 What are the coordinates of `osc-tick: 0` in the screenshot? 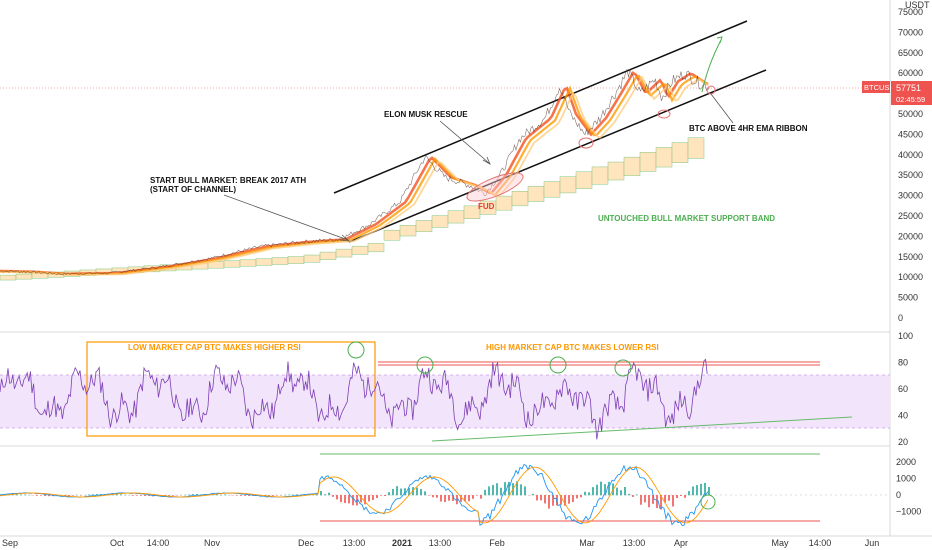 It's located at (898, 495).